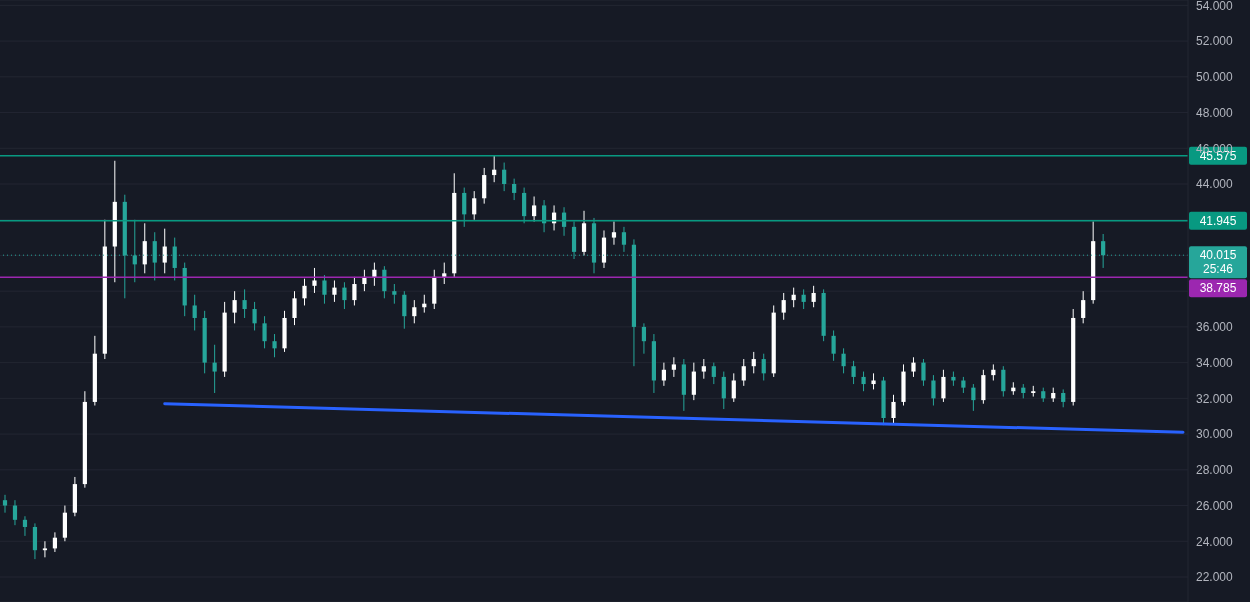 The image size is (1250, 602). Describe the element at coordinates (1215, 77) in the screenshot. I see `y-tick-label: 50.000` at that location.